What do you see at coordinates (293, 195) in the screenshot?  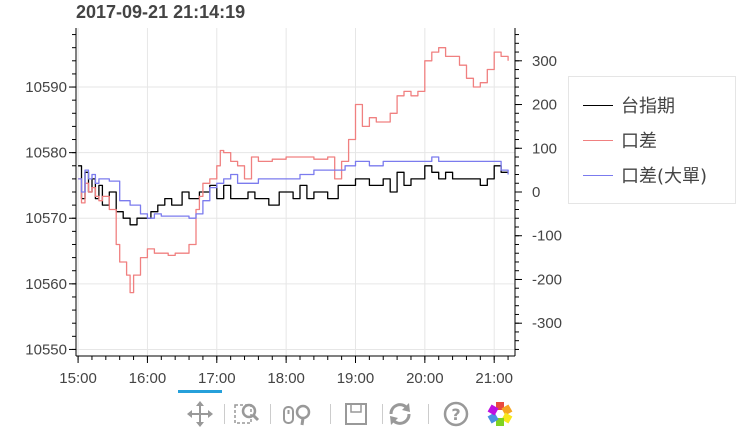 I see `series-line-taifex` at bounding box center [293, 195].